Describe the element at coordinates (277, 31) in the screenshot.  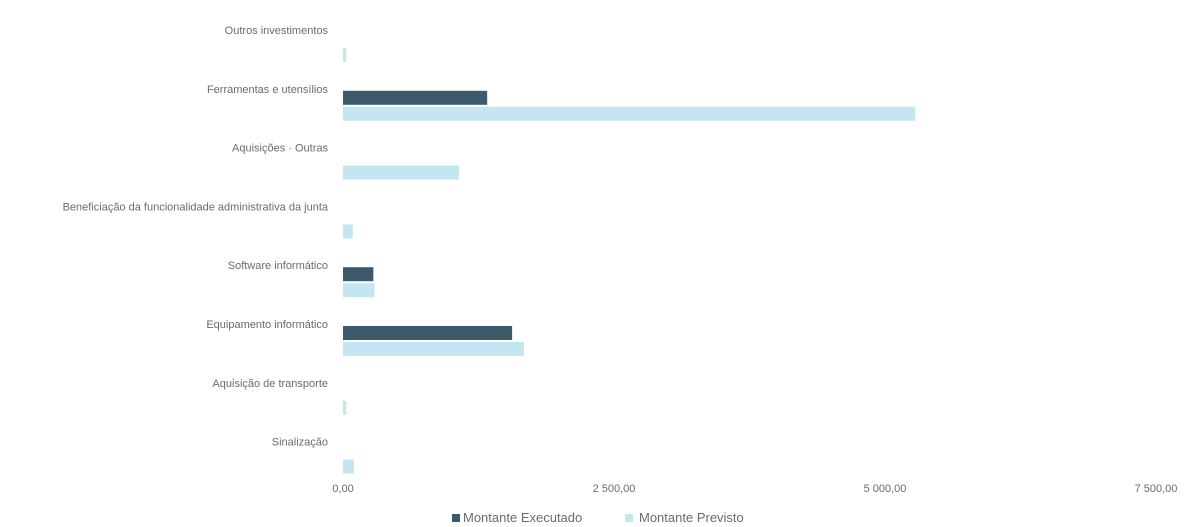
I see `category-label: Outros investimentos` at that location.